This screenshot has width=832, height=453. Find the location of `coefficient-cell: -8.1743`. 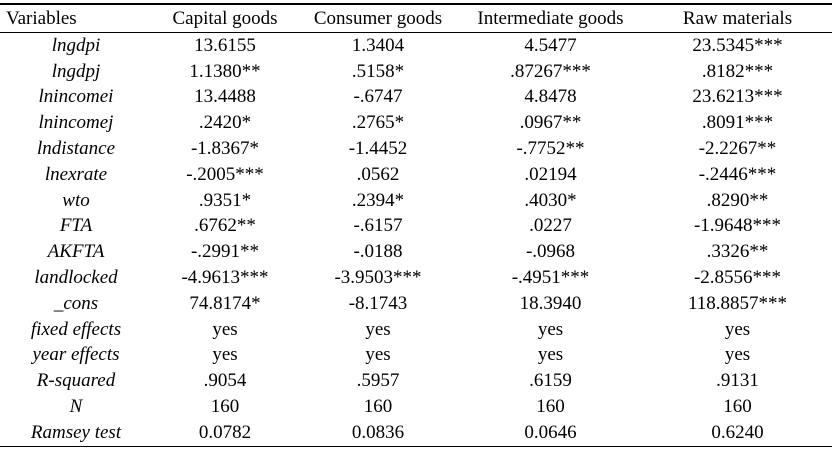

coefficient-cell: -8.1743 is located at coordinates (378, 303).